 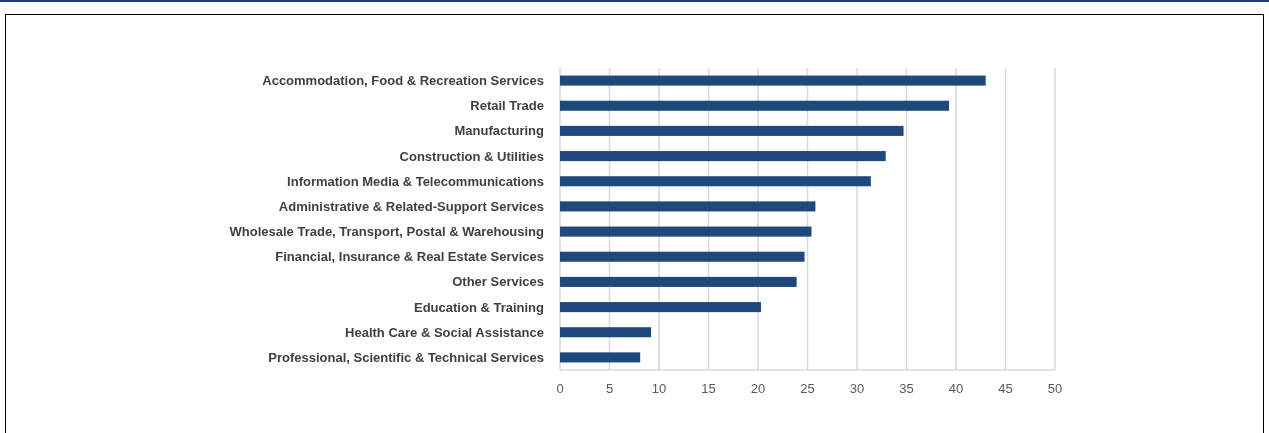 I want to click on x-tick-label: 30, so click(x=857, y=388).